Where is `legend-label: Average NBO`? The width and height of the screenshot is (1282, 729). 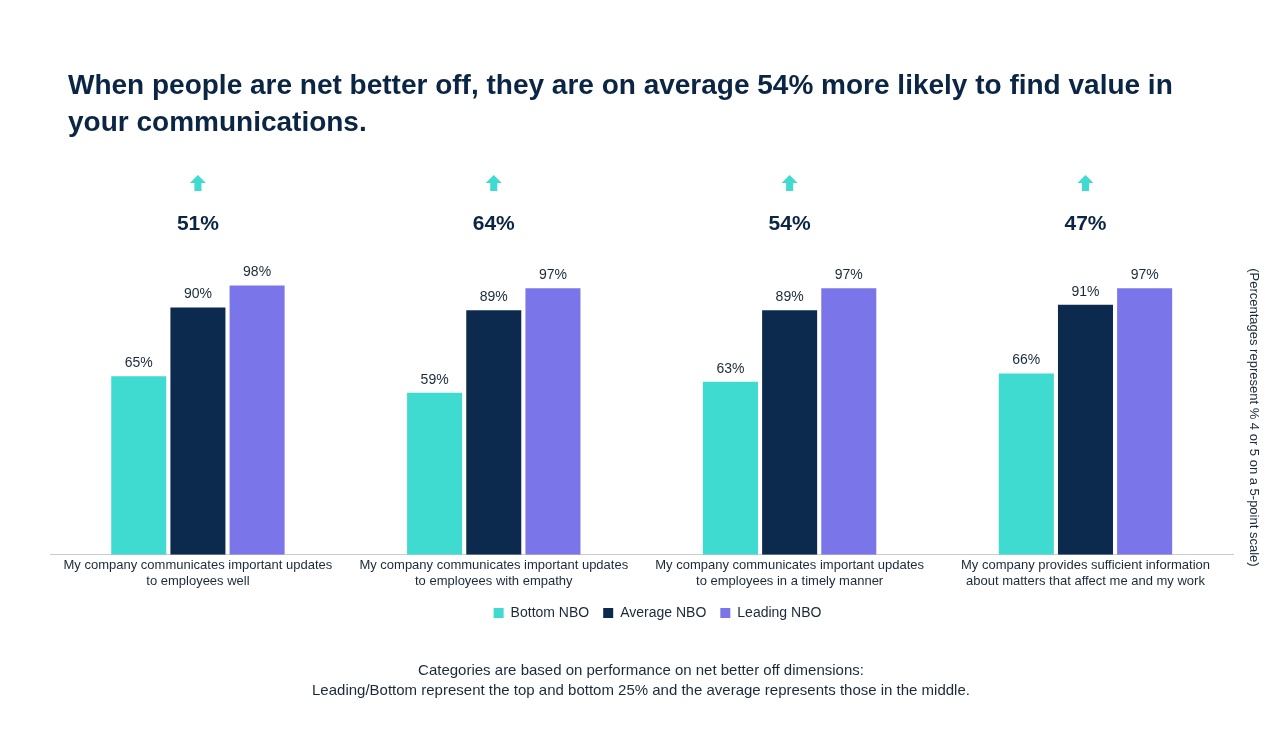 legend-label: Average NBO is located at coordinates (663, 611).